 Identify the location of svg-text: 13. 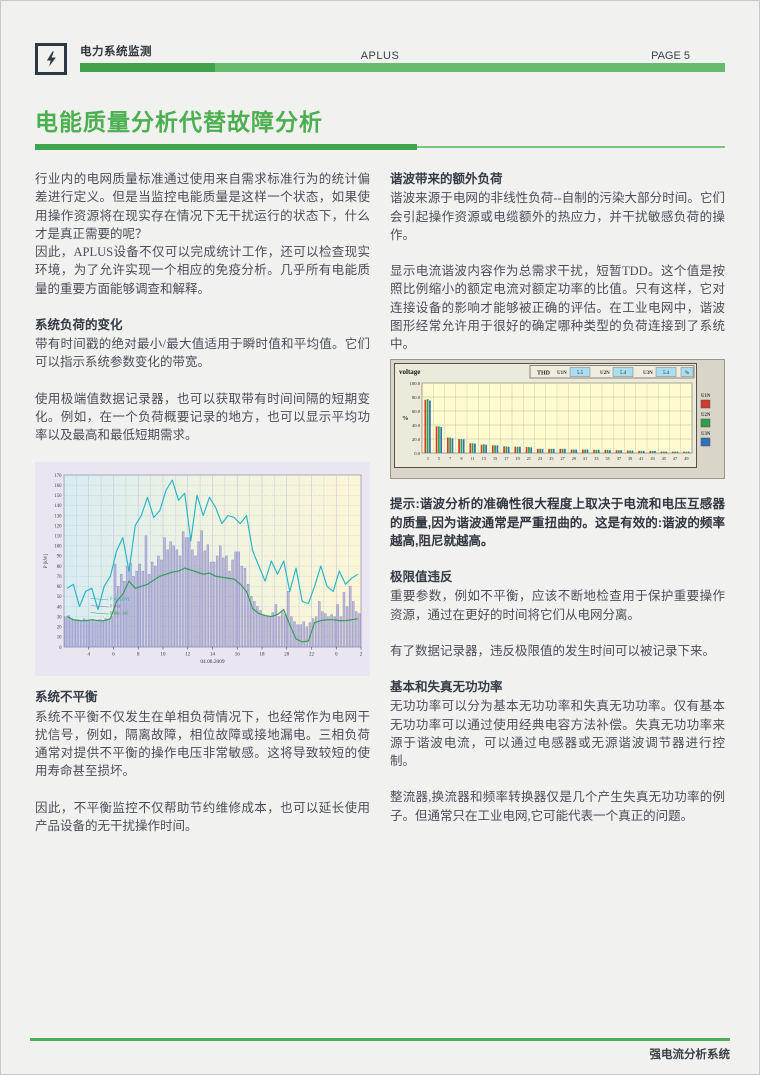
(484, 458).